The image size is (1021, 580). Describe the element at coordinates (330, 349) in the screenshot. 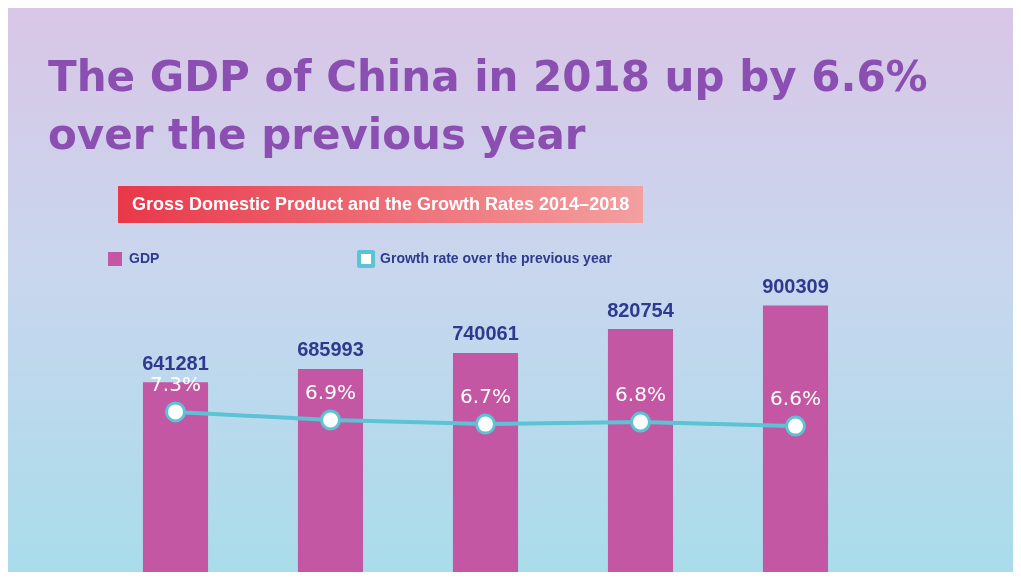

I see `data-label: 685993` at that location.